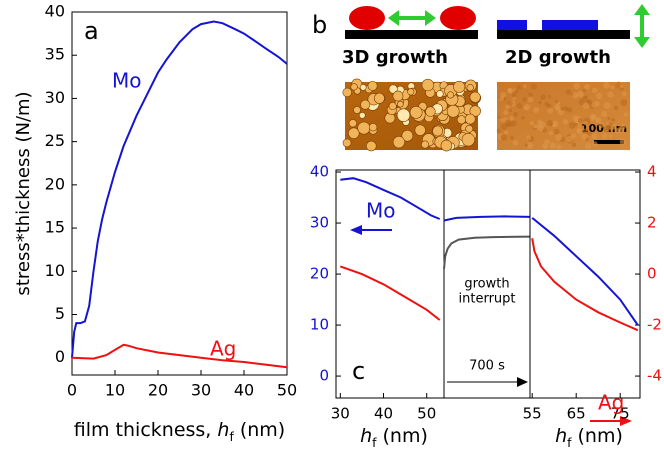  Describe the element at coordinates (487, 299) in the screenshot. I see `annotation: interrupt` at that location.